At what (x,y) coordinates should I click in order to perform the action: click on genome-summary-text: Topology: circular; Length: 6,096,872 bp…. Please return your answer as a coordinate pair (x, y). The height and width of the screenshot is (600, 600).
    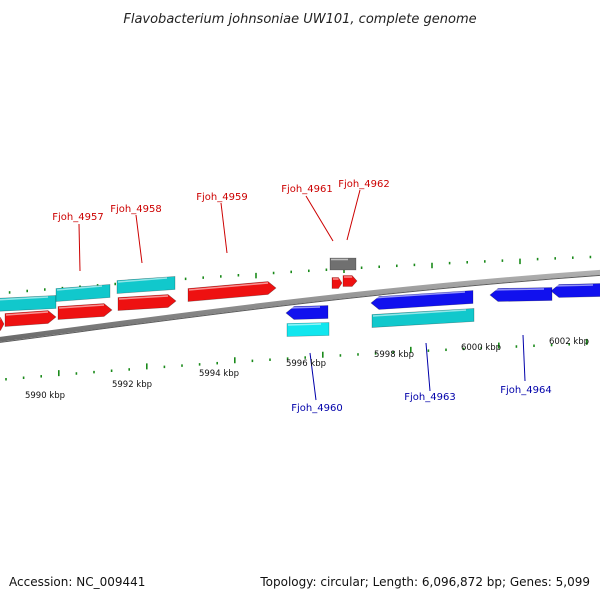
    Looking at the image, I should click on (424, 582).